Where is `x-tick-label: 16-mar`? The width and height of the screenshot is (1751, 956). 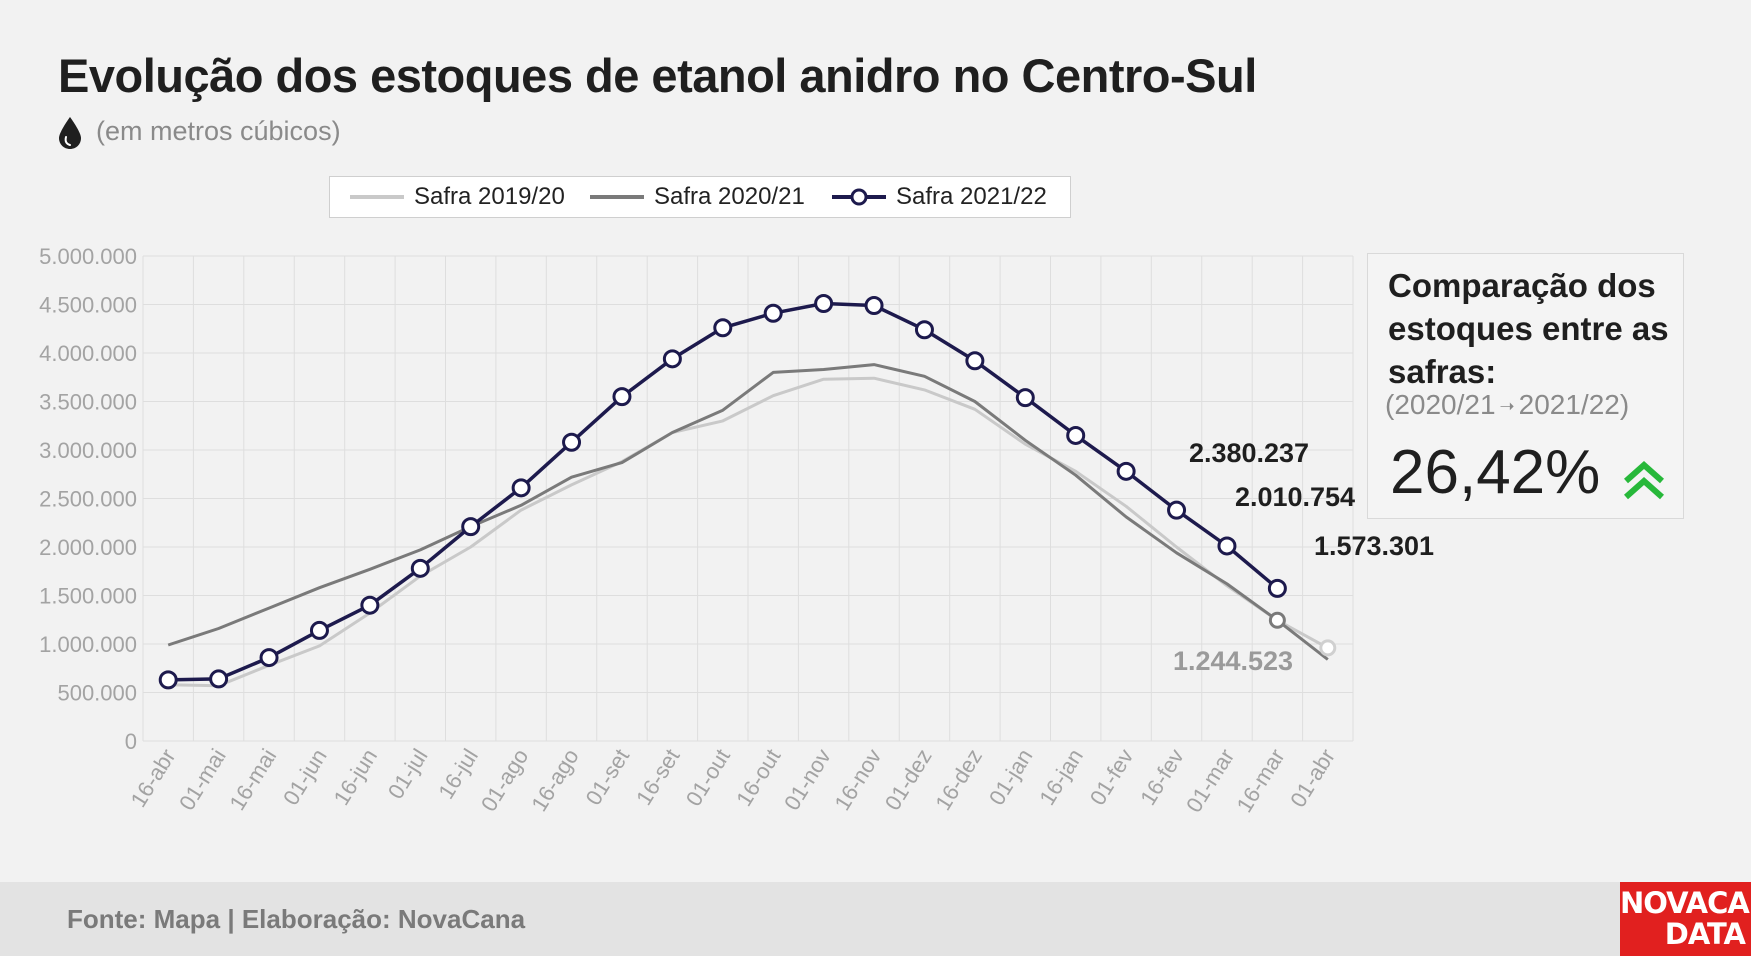 x-tick-label: 16-mar is located at coordinates (1260, 780).